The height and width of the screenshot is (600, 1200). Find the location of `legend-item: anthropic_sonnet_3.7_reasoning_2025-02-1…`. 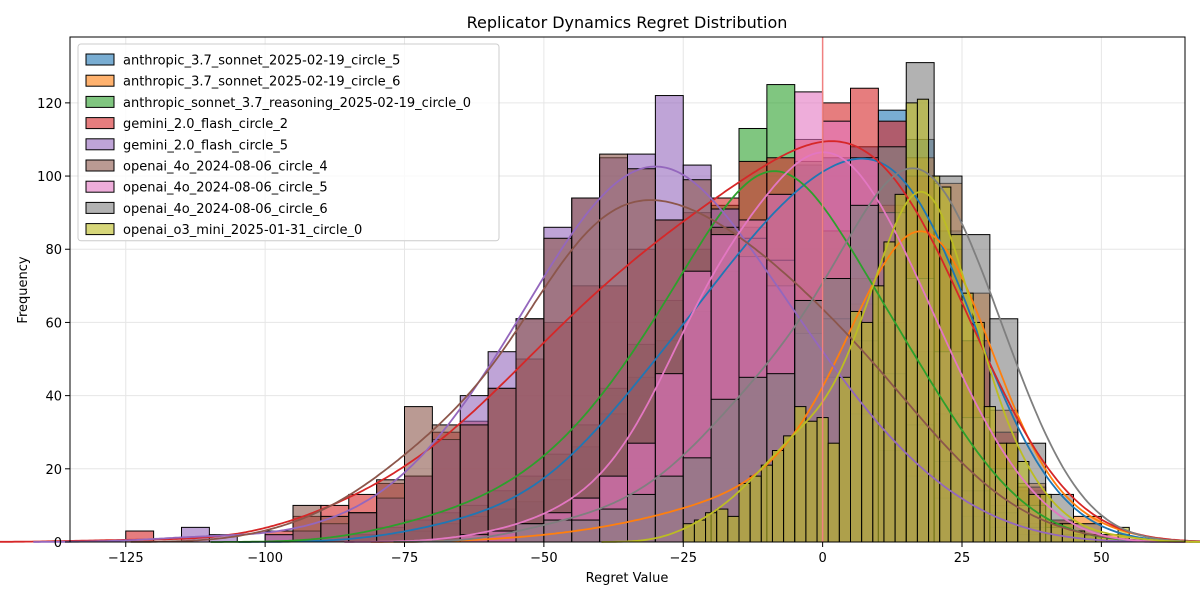

legend-item: anthropic_sonnet_3.7_reasoning_2025-02-1… is located at coordinates (278, 103).